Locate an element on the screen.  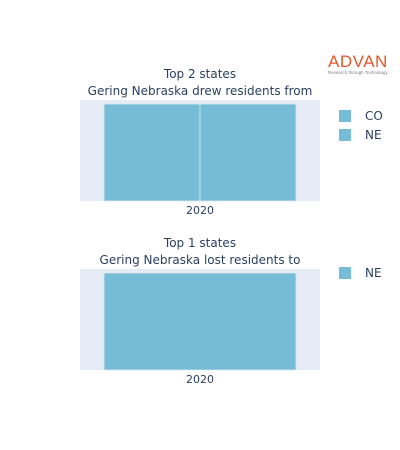
chart-title-line-2: Gering Nebraska lost residents to is located at coordinates (200, 260).